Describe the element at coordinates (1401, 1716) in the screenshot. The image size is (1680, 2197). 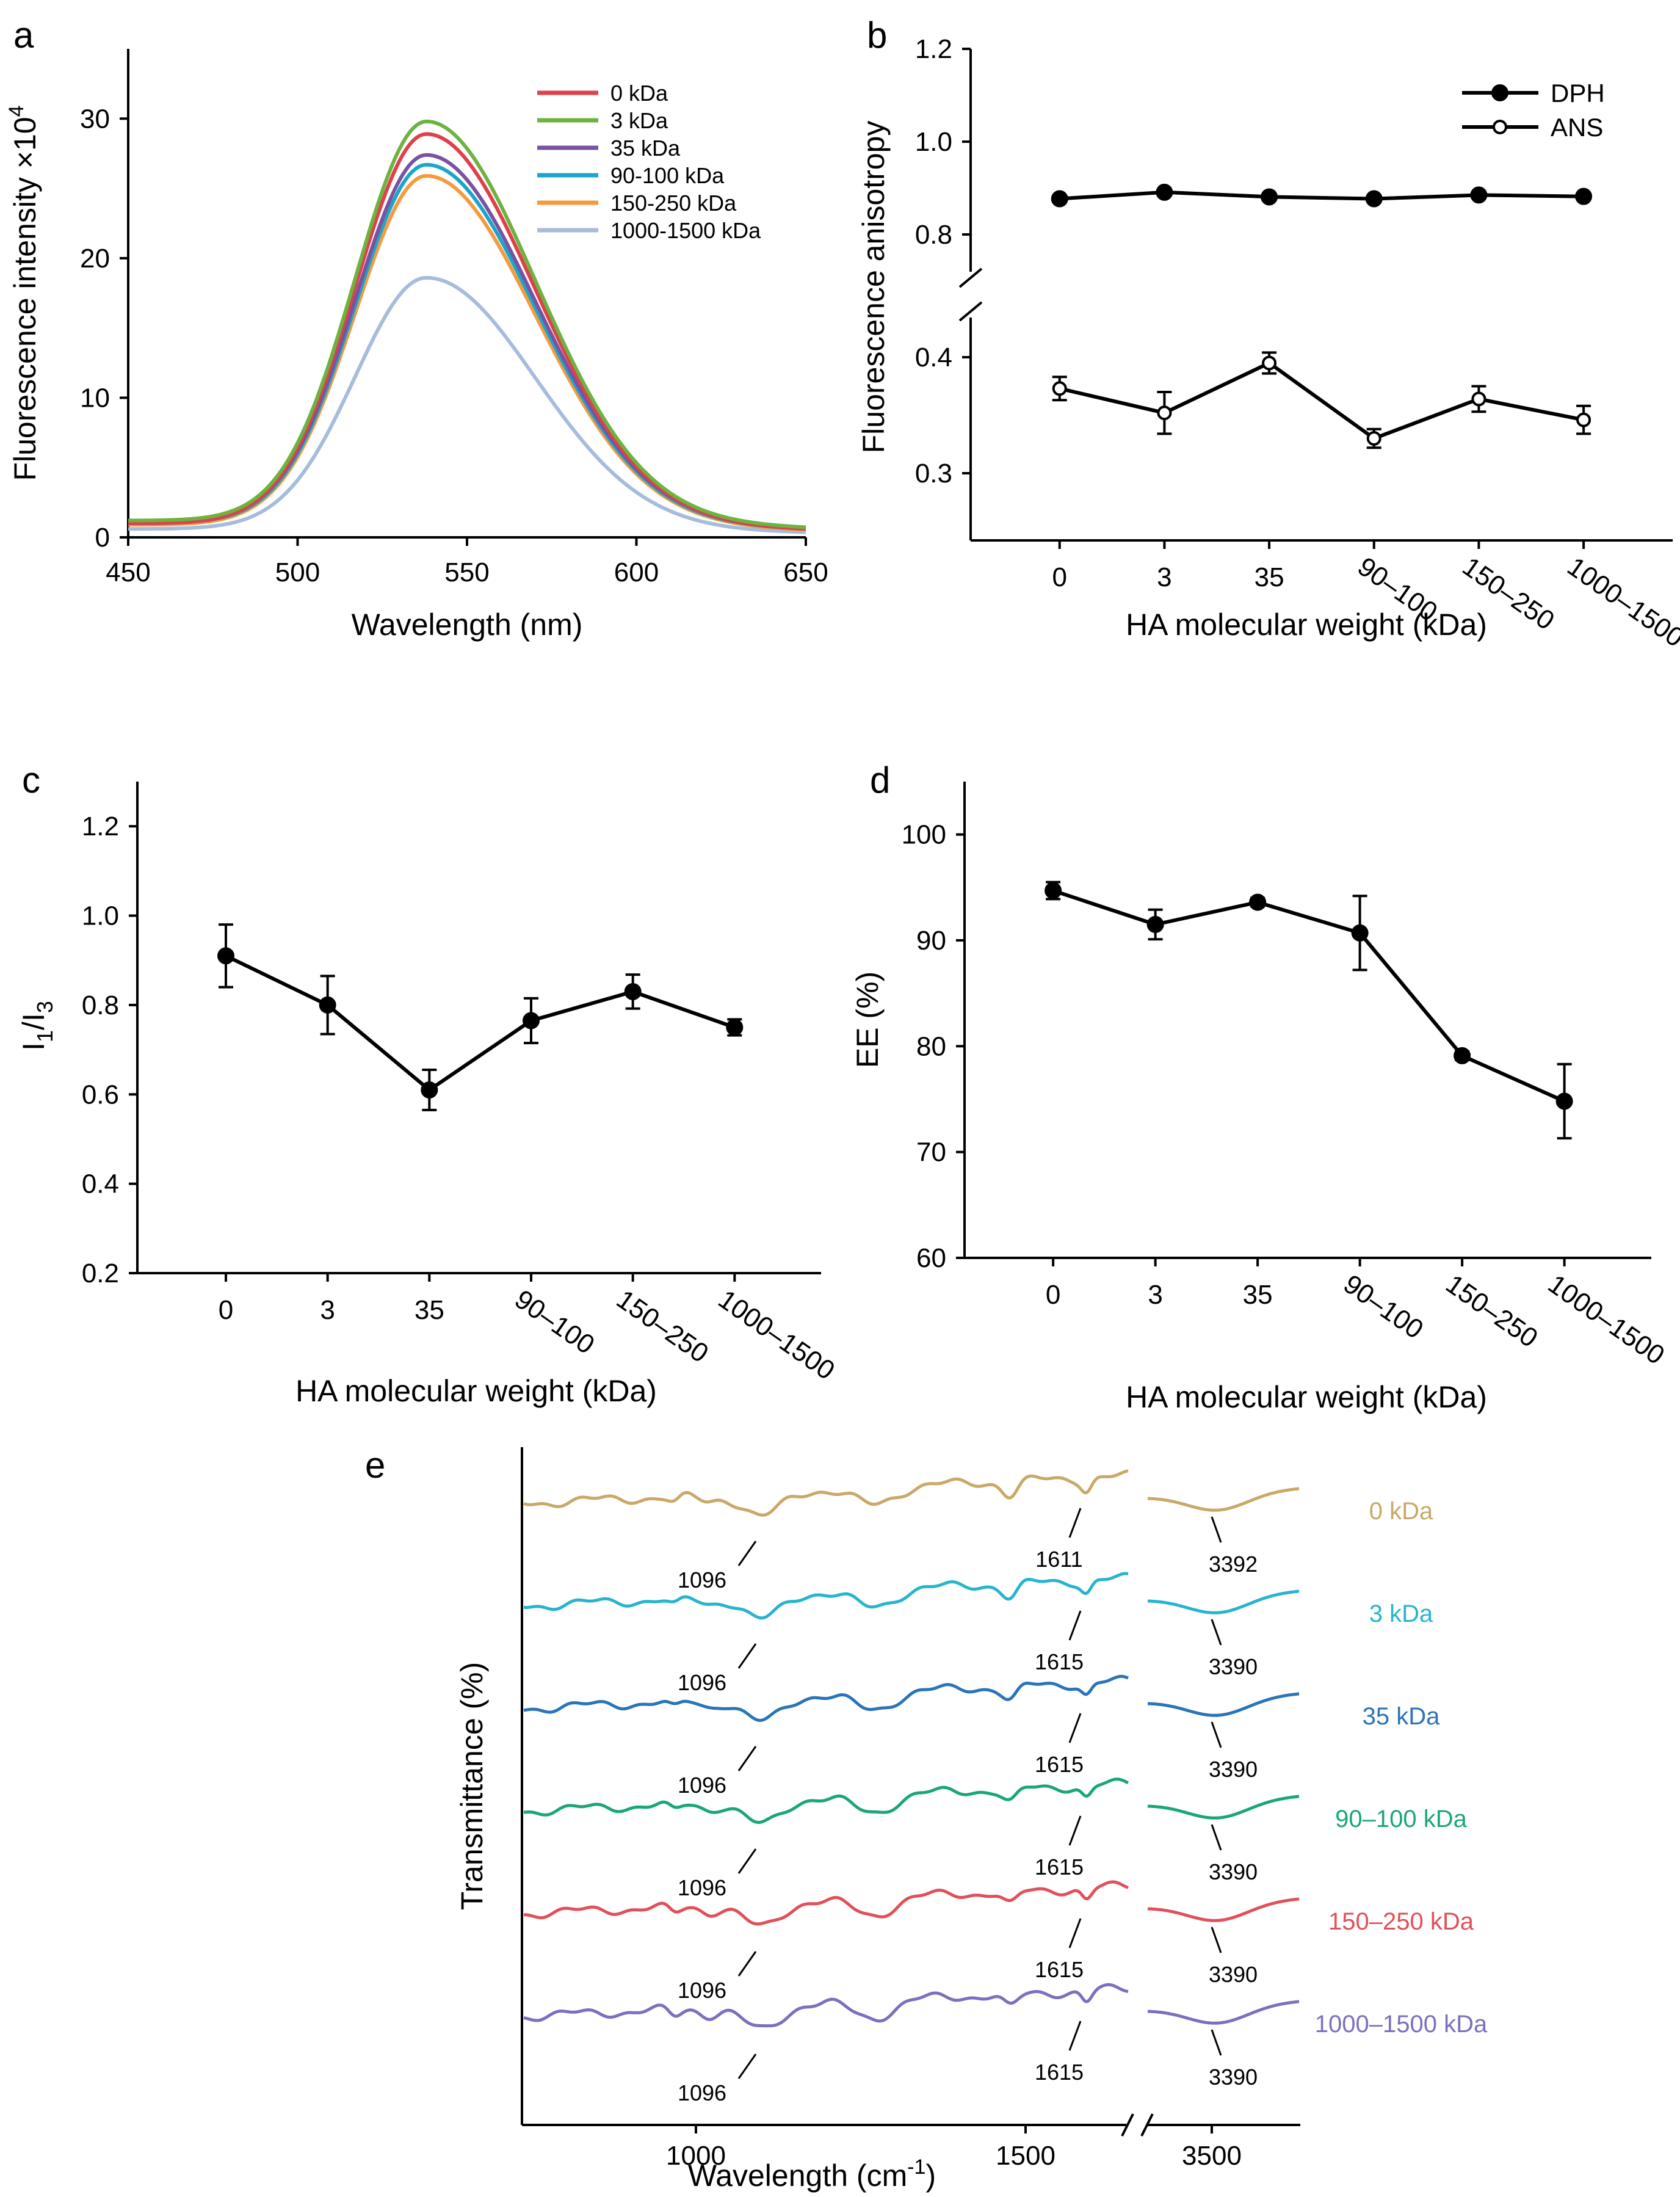
I see `e-series-label-2: 35 kDa` at that location.